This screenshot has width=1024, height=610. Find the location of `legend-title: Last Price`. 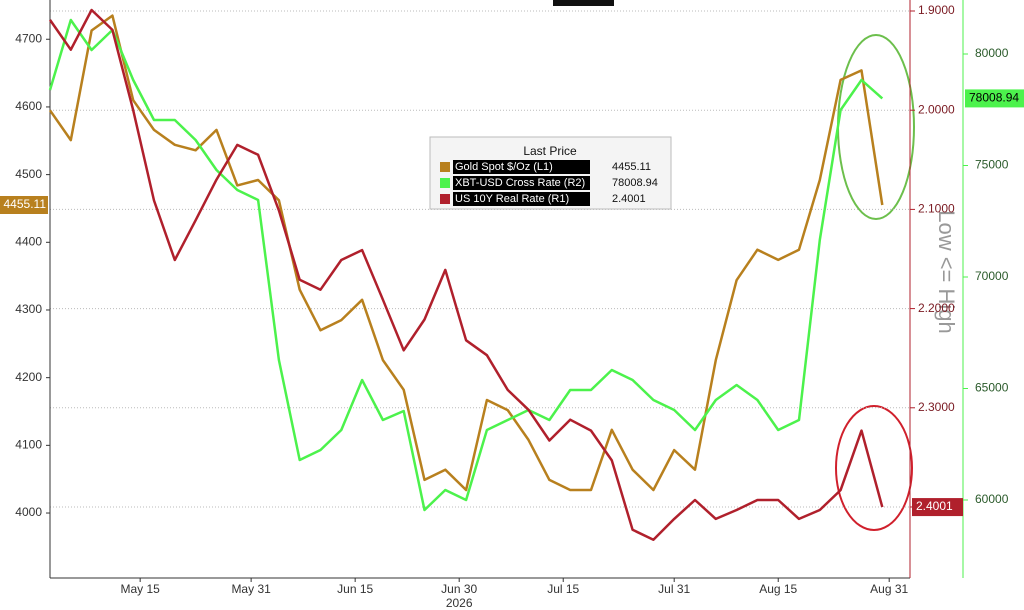

legend-title: Last Price is located at coordinates (550, 151).